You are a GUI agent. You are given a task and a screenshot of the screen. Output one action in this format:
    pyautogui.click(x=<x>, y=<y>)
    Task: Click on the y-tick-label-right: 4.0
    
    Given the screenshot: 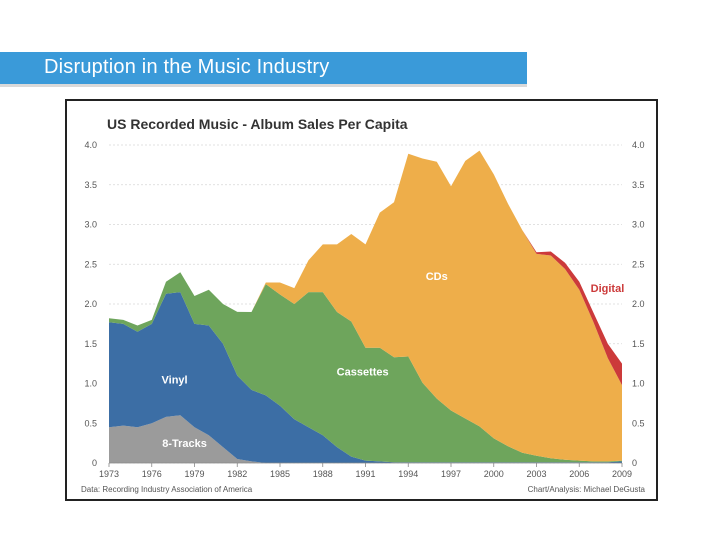 What is the action you would take?
    pyautogui.click(x=638, y=145)
    